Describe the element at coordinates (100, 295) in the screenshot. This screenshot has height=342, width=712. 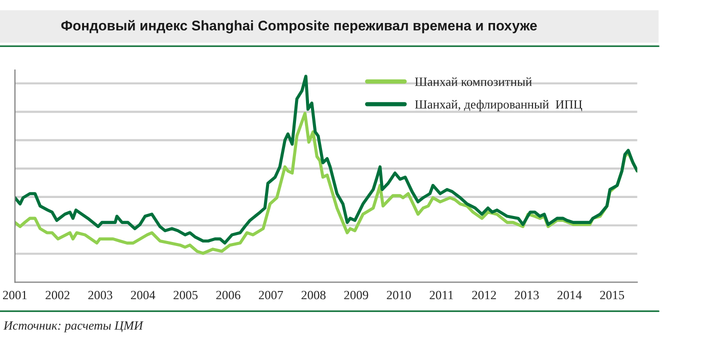
I see `x-tick-label: 2003` at that location.